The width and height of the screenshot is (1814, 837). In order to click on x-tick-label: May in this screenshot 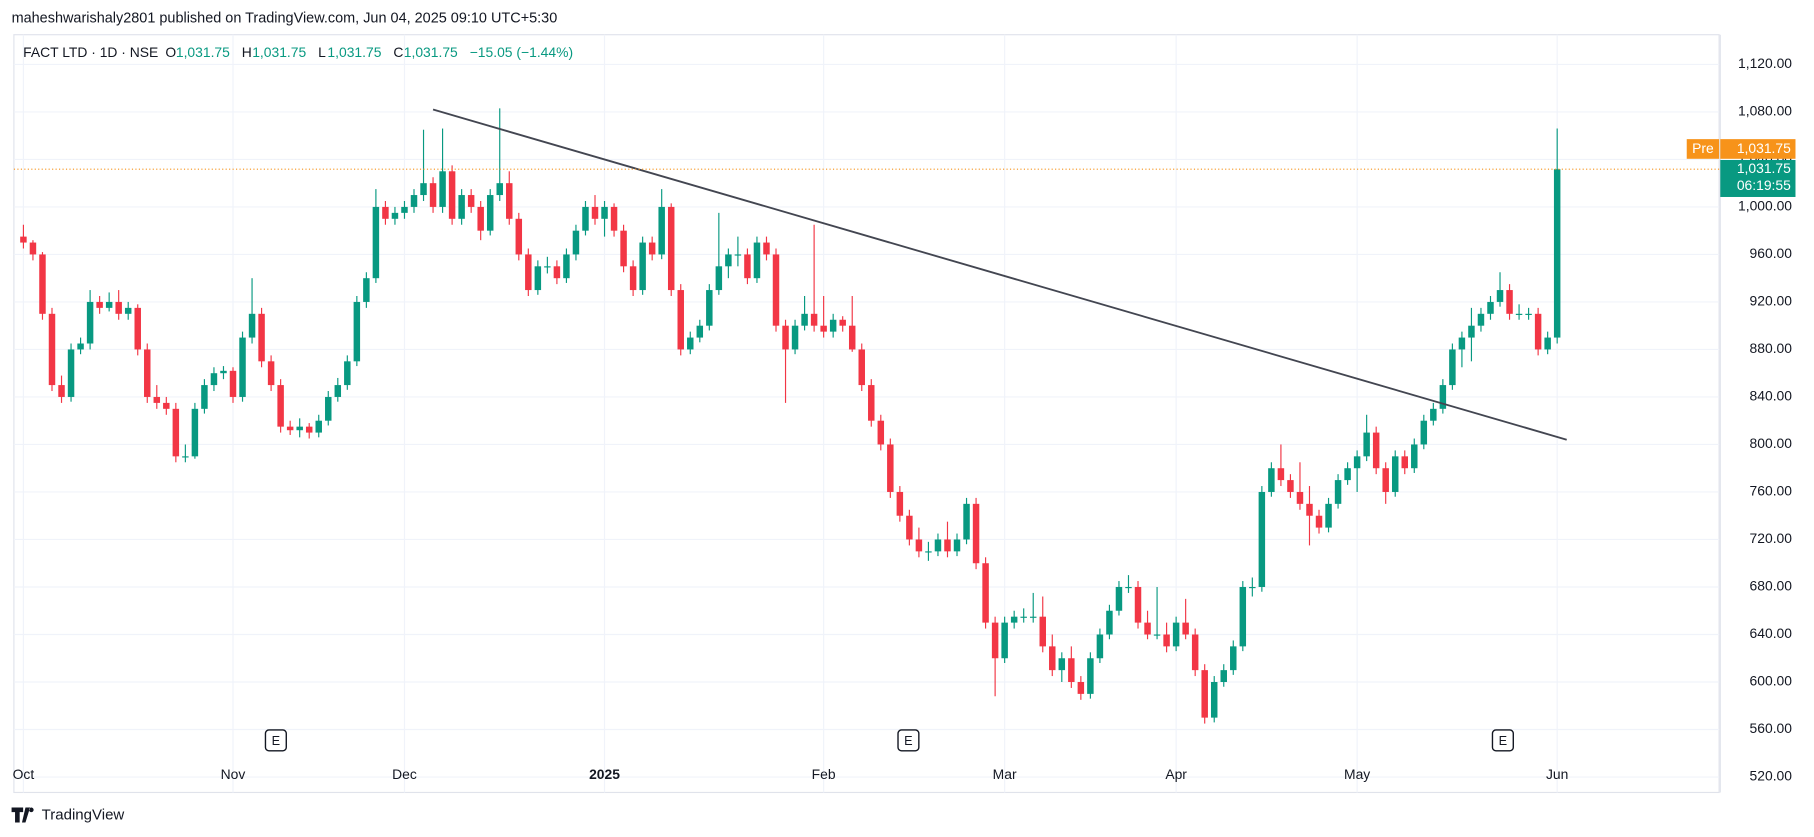, I will do `click(1357, 774)`.